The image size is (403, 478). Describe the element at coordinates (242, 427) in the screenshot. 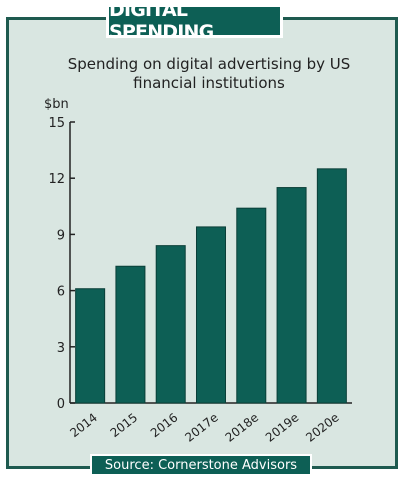

I see `x-tick-label: 2018e` at that location.